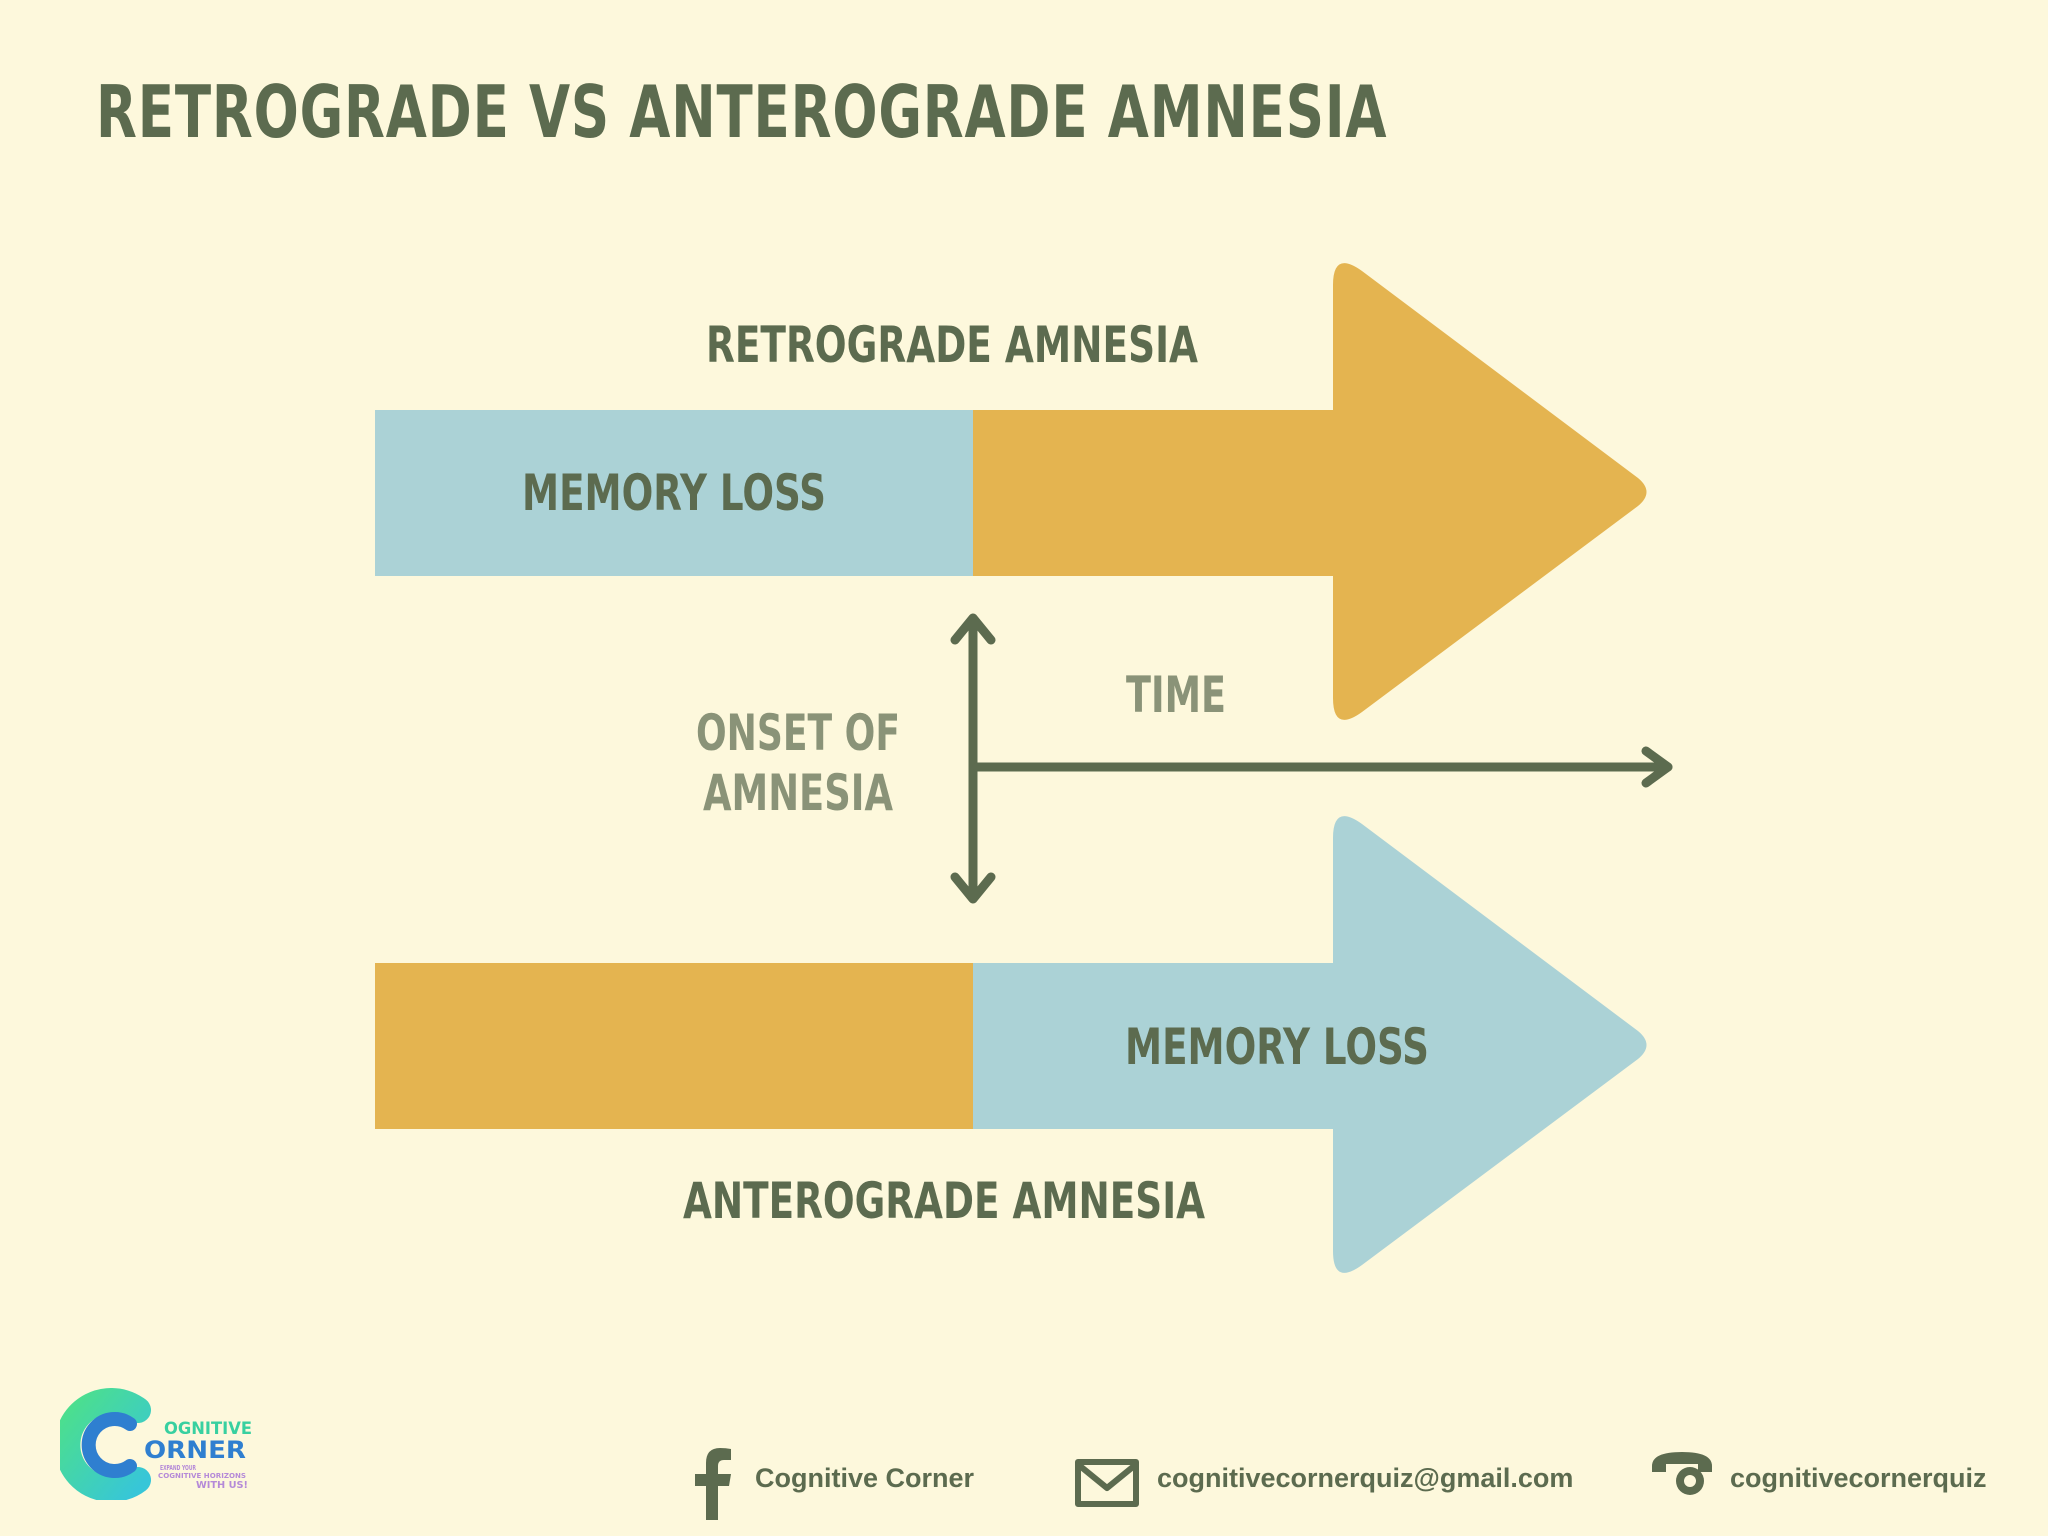 Image resolution: width=2048 pixels, height=1536 pixels. I want to click on logo-tagline3: WITH US!, so click(222, 1485).